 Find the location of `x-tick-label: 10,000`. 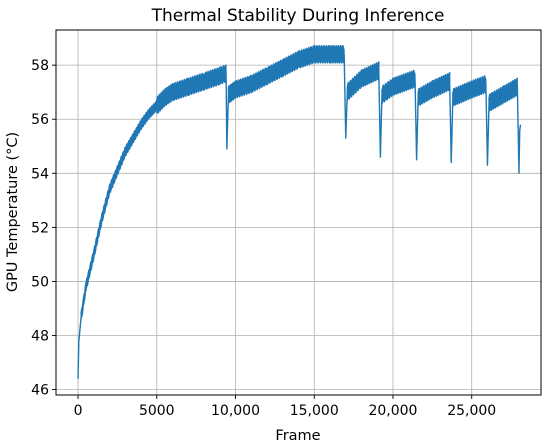

x-tick-label: 10,000 is located at coordinates (235, 411).